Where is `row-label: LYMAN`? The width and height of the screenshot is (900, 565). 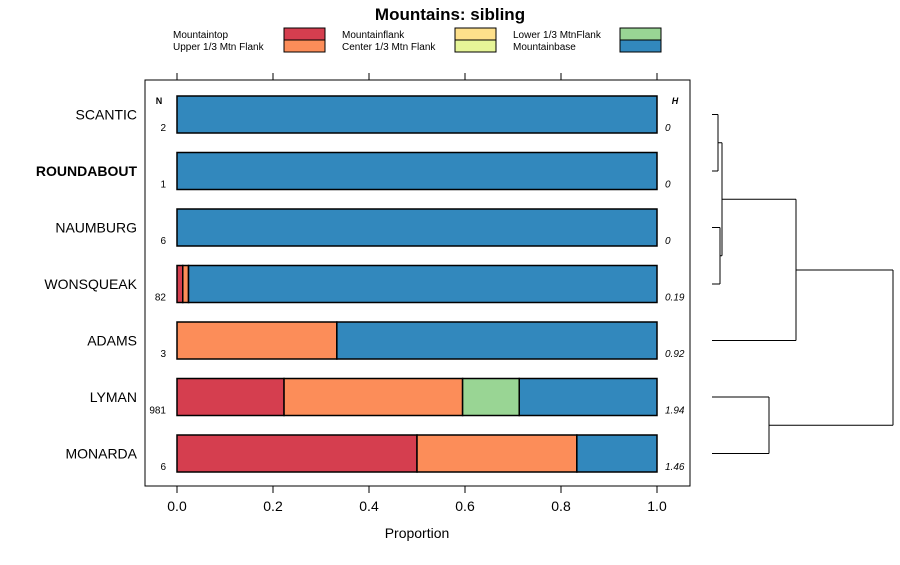 row-label: LYMAN is located at coordinates (113, 397).